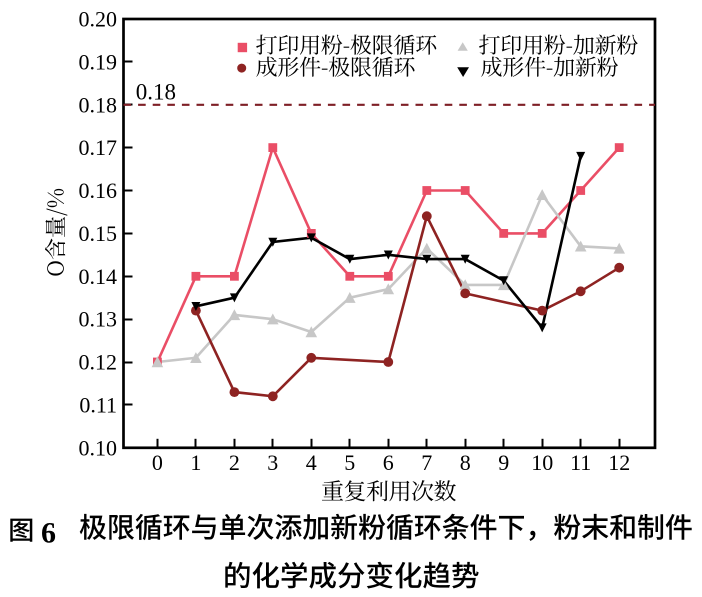 The image size is (702, 597). I want to click on svg-text: 0.19, so click(98, 61).